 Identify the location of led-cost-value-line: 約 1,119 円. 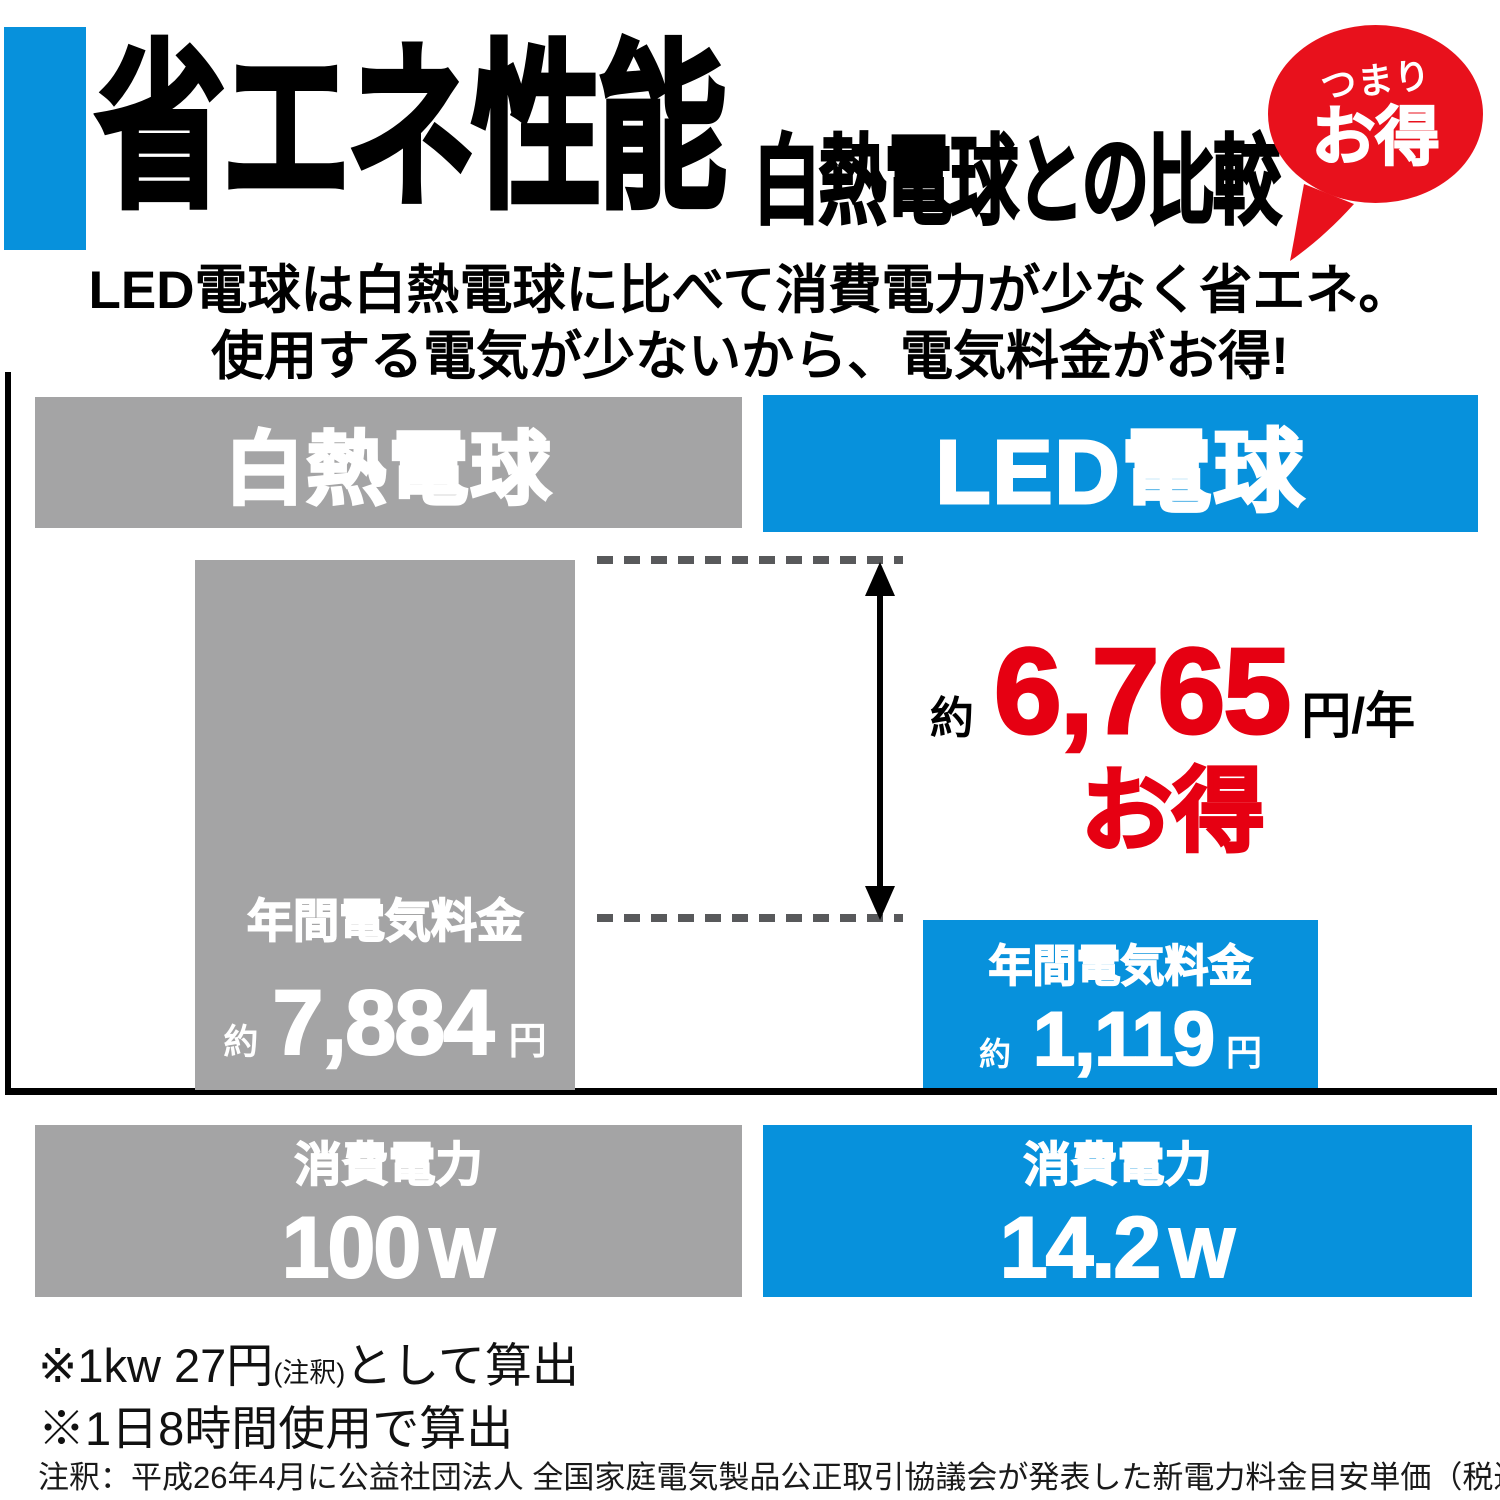
(1120, 1039).